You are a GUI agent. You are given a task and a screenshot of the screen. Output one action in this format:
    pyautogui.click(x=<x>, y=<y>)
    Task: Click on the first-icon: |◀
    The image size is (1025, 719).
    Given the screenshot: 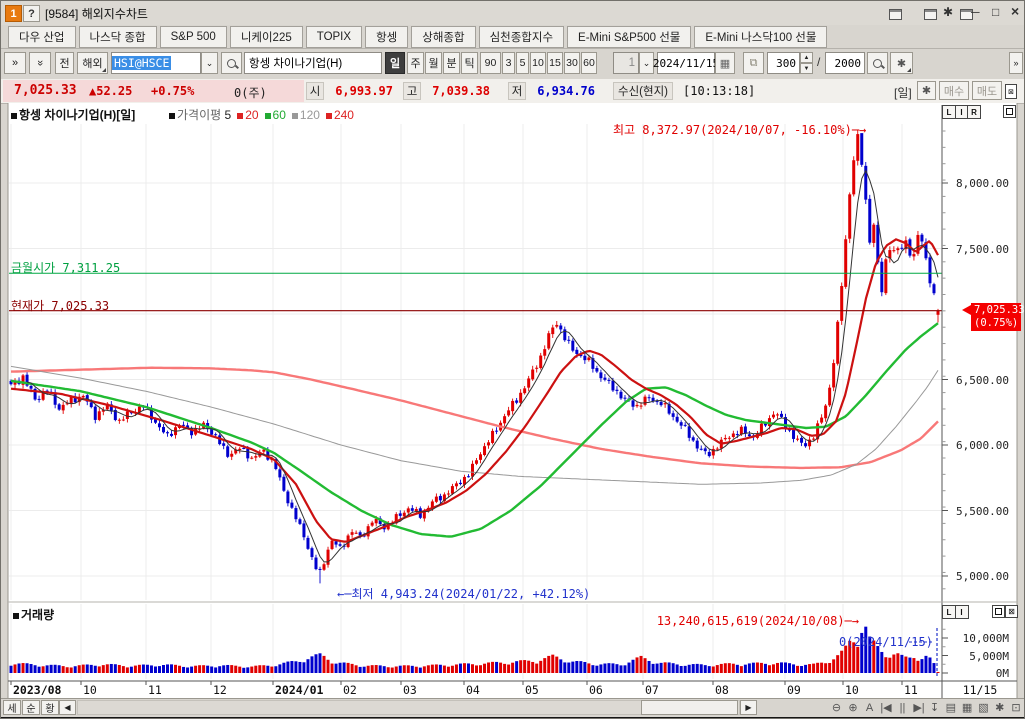 What is the action you would take?
    pyautogui.click(x=886, y=708)
    